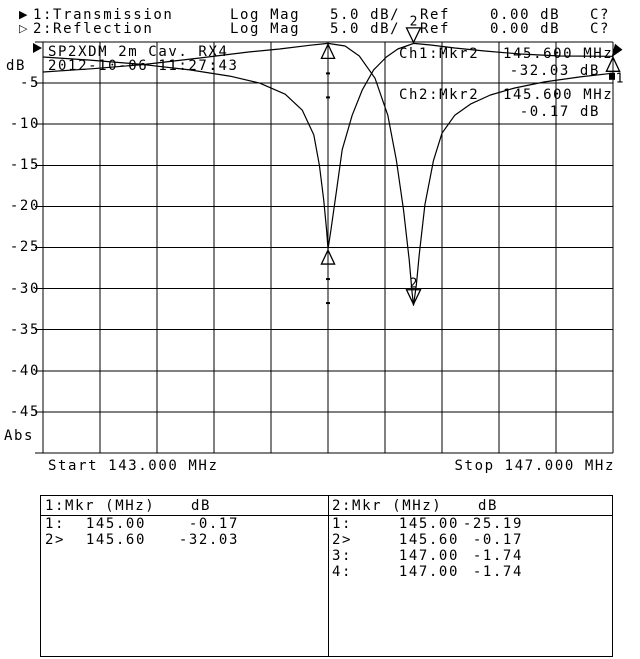 The height and width of the screenshot is (659, 640). I want to click on channel1-format: Log Mag, so click(265, 15).